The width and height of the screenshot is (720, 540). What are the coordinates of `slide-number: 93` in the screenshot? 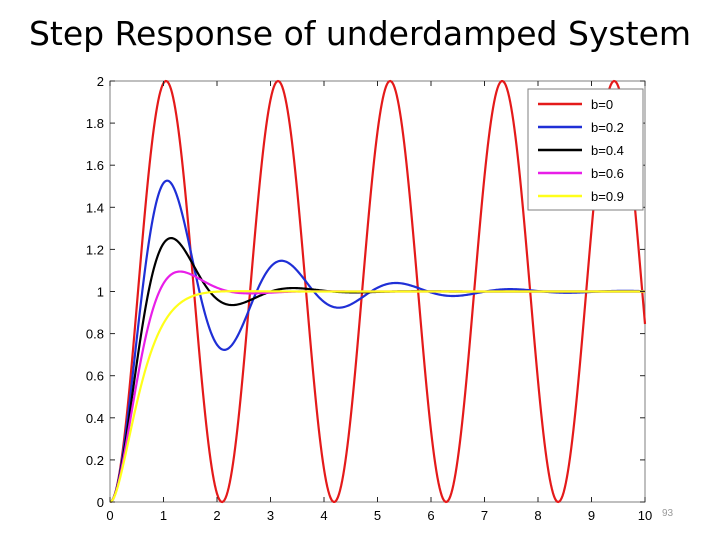 It's located at (668, 513).